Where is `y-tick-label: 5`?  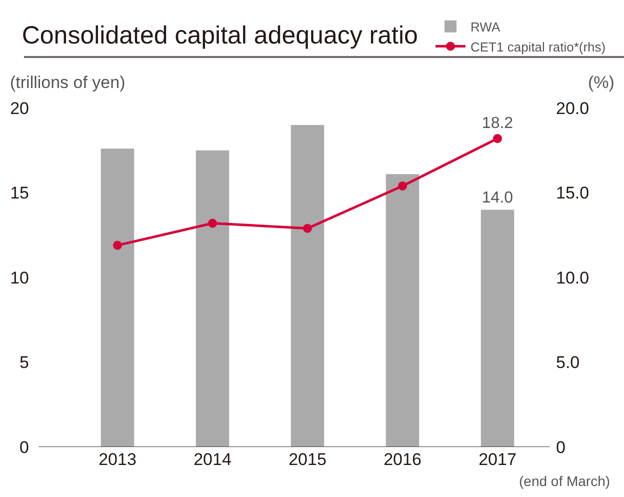 y-tick-label: 5 is located at coordinates (24, 362).